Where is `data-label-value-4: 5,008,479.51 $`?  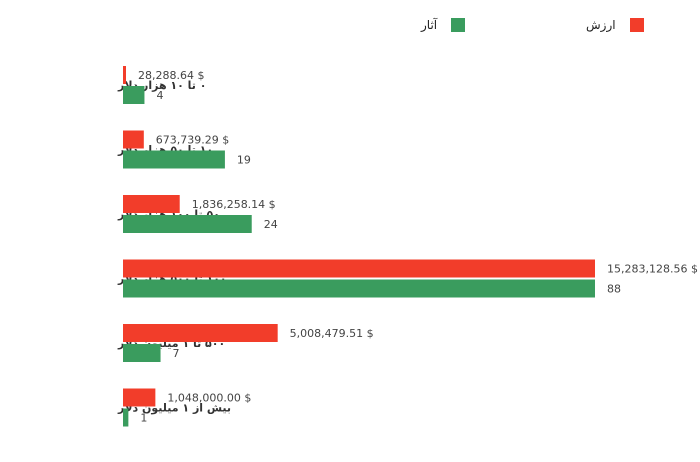
data-label-value-4: 5,008,479.51 $ is located at coordinates (332, 333).